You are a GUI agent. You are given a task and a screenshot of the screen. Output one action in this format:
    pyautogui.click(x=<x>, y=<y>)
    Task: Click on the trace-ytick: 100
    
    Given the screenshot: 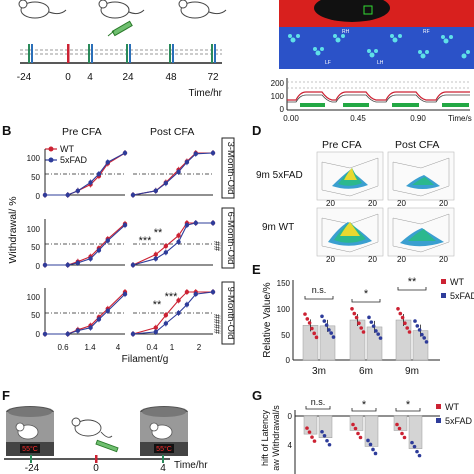 What is the action you would take?
    pyautogui.click(x=278, y=96)
    